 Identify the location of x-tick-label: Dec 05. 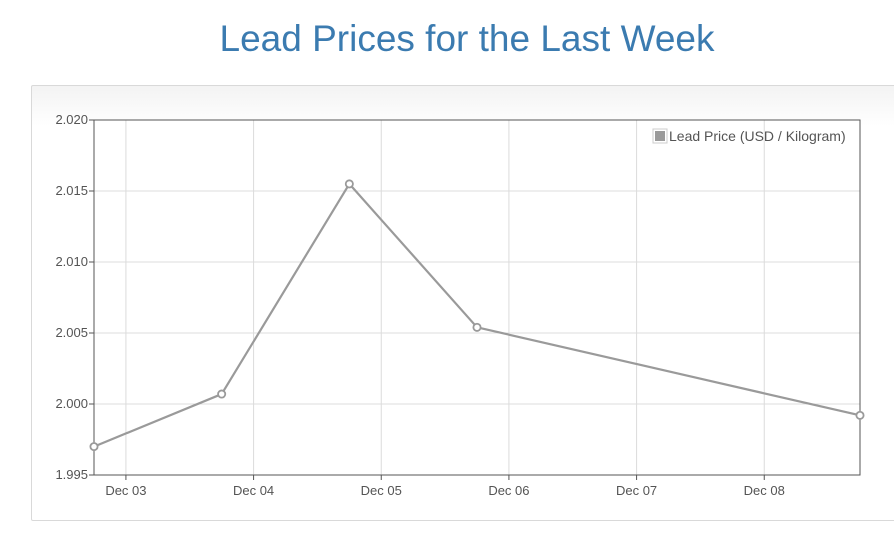
(381, 490).